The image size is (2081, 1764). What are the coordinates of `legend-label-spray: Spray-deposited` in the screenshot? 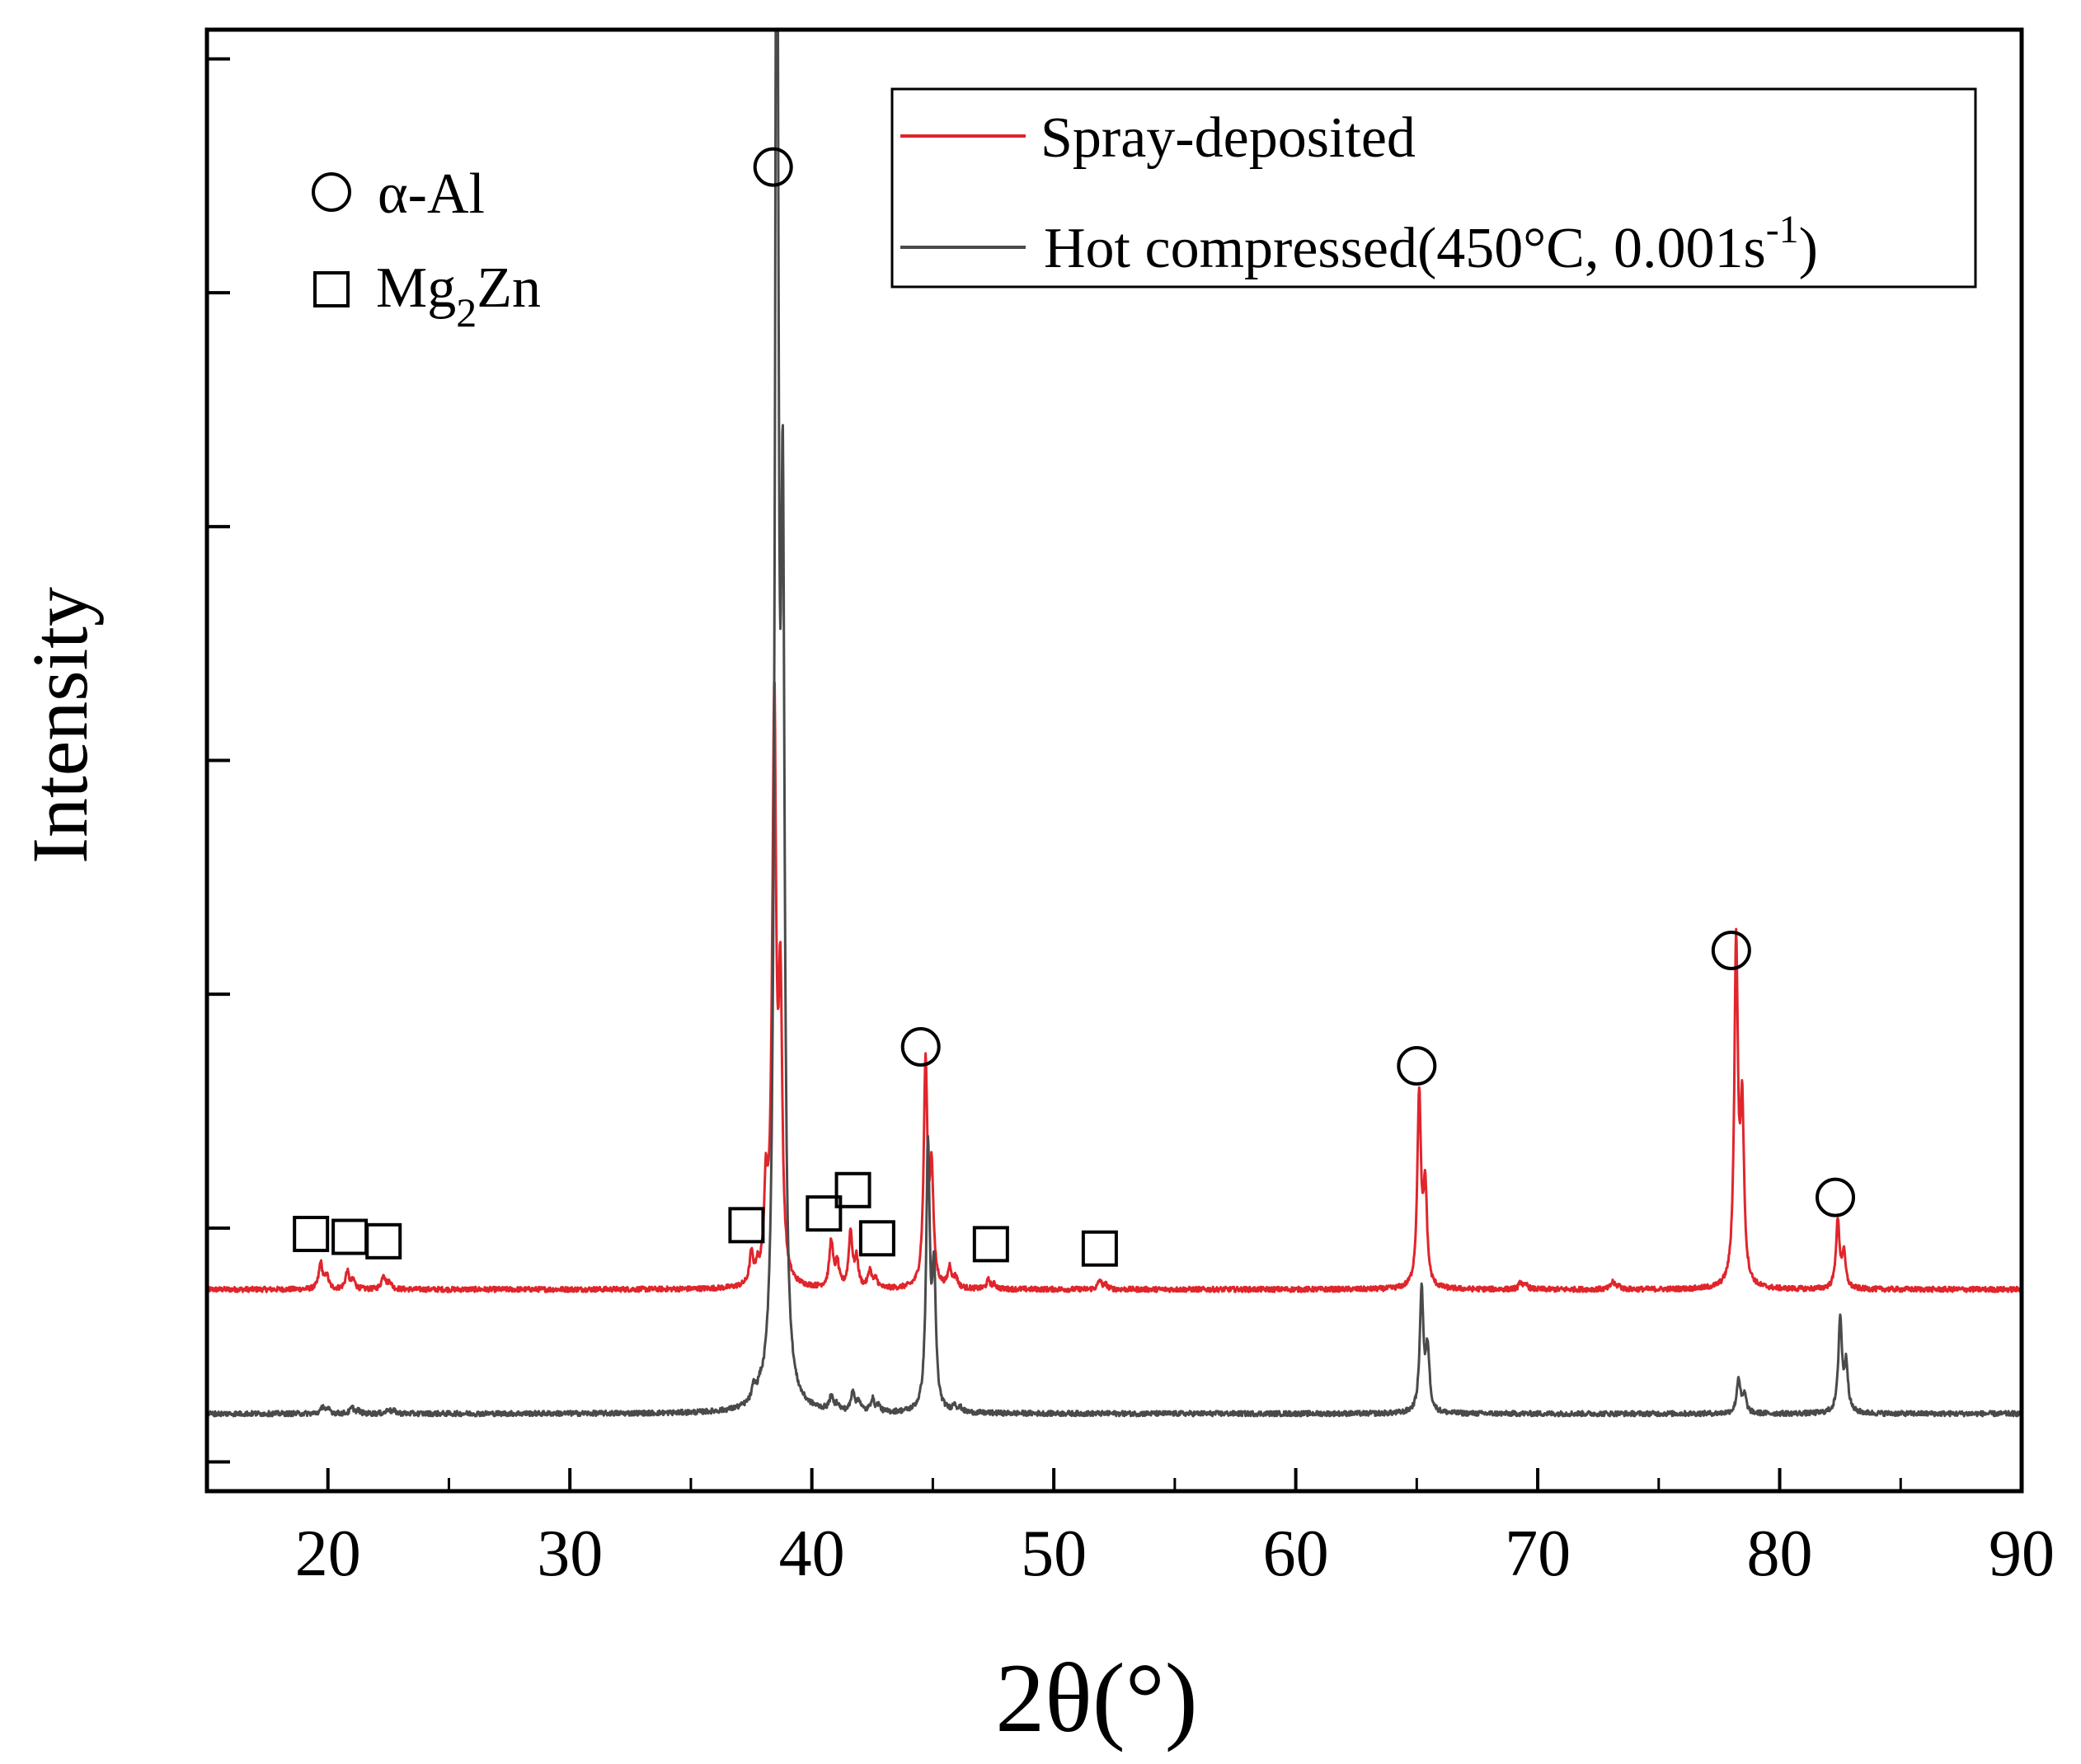 It's located at (1228, 138).